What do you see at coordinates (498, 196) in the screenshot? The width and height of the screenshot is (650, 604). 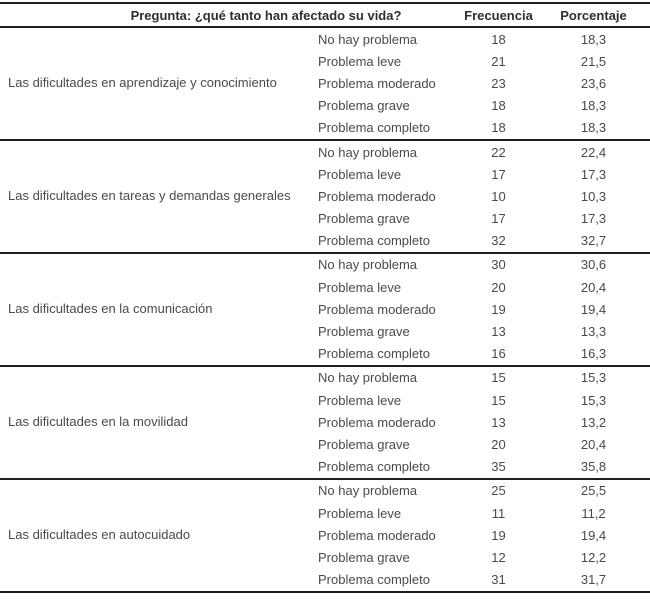 I see `frequency-cell: 10` at bounding box center [498, 196].